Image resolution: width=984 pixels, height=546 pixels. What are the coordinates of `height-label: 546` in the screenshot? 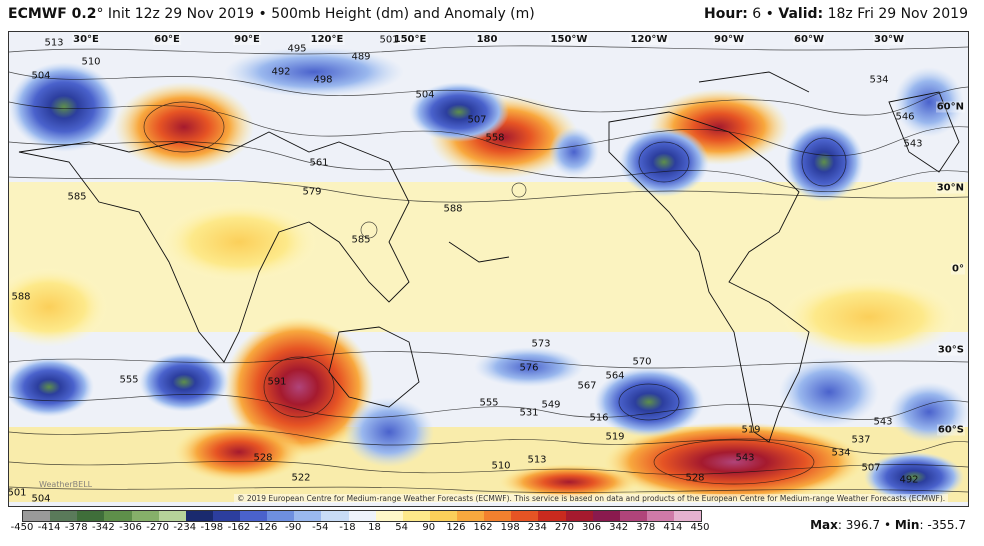 It's located at (905, 117).